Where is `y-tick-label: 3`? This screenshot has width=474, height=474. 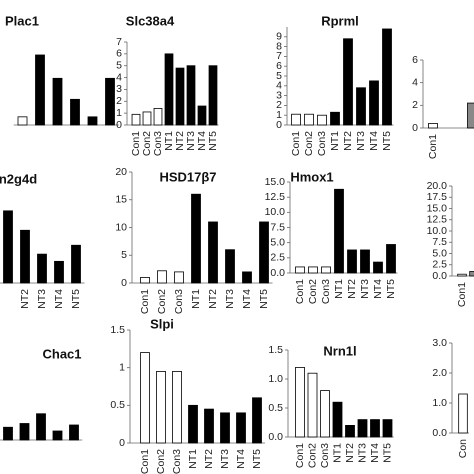
y-tick-label: 3 is located at coordinates (279, 95).